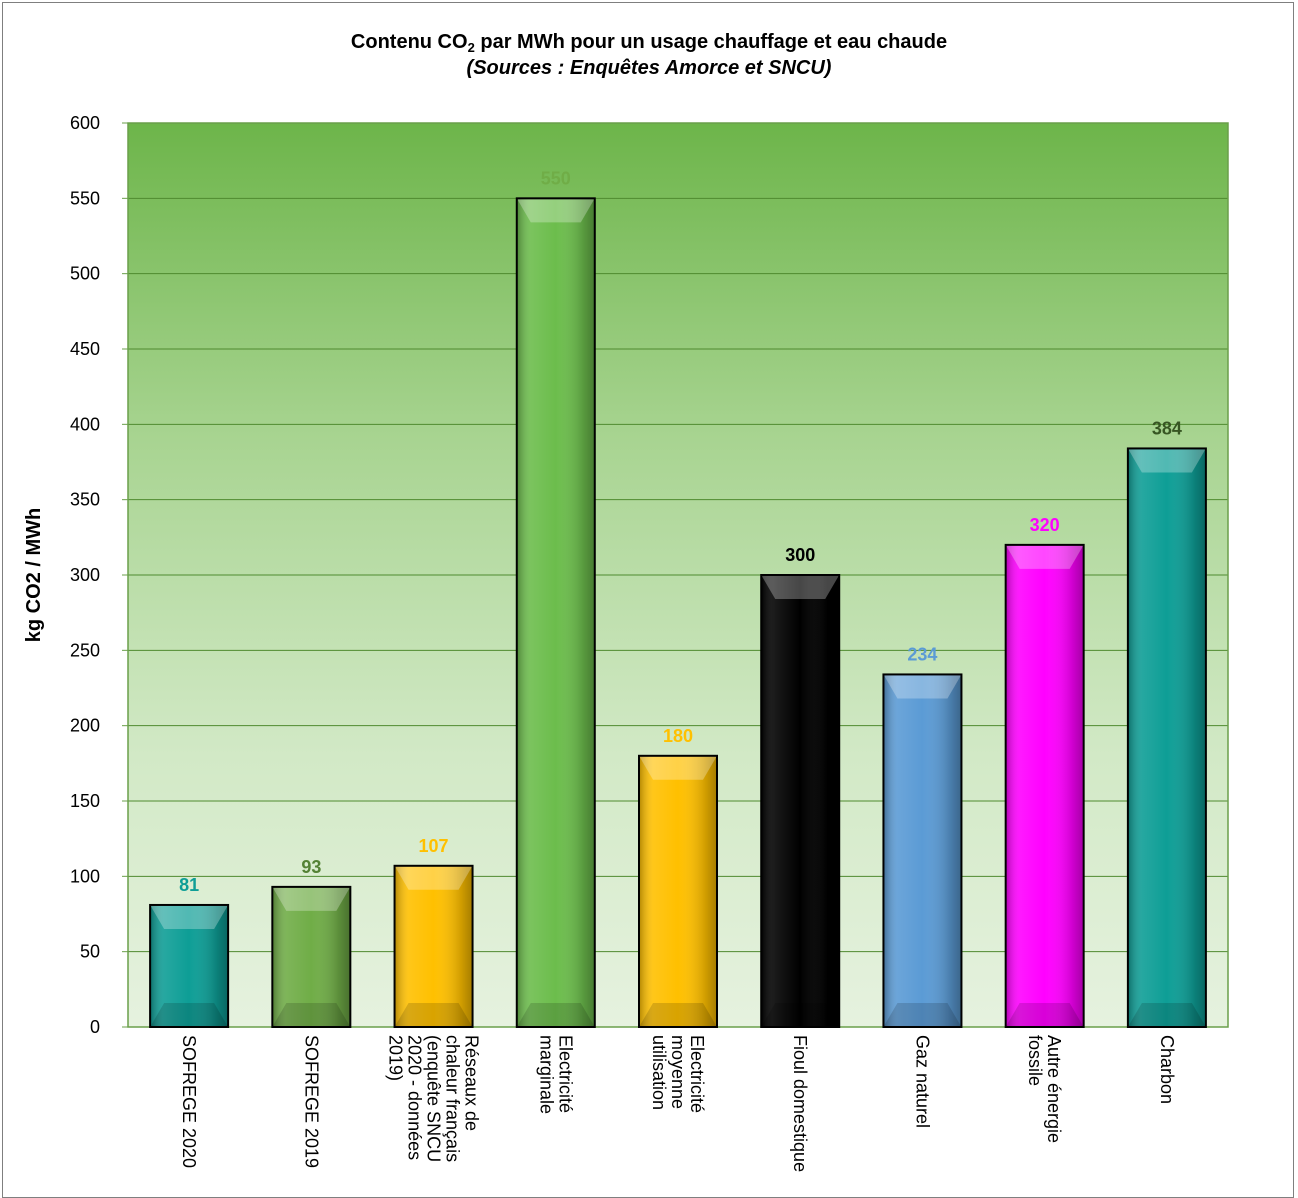 The height and width of the screenshot is (1198, 1298). Describe the element at coordinates (311, 867) in the screenshot. I see `data-label: 93` at that location.